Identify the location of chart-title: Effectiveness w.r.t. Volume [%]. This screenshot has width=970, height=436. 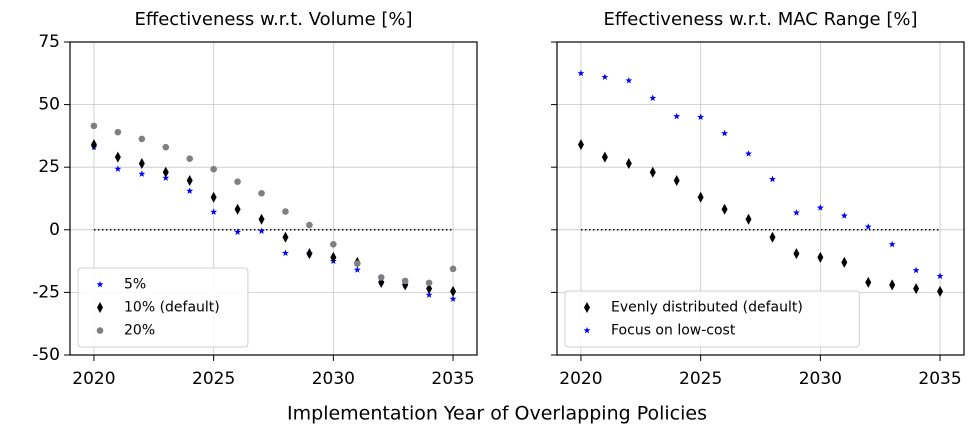
(273, 19).